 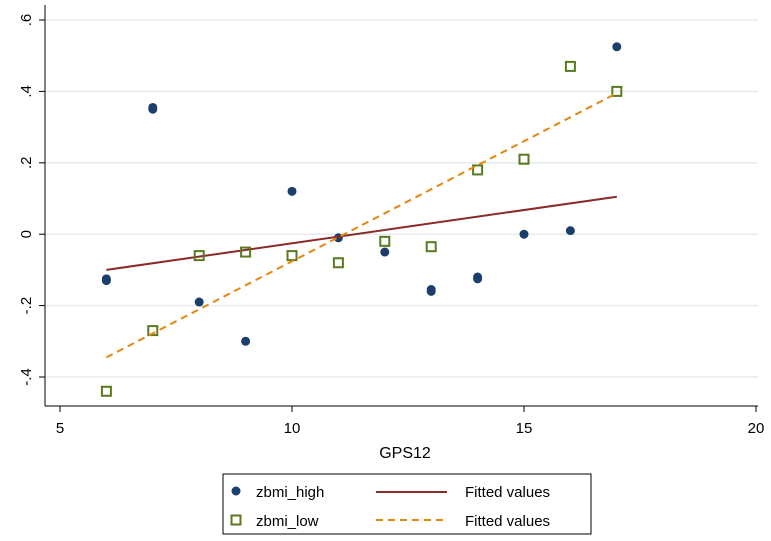 I want to click on x-tick-label: 5, so click(x=60, y=428).